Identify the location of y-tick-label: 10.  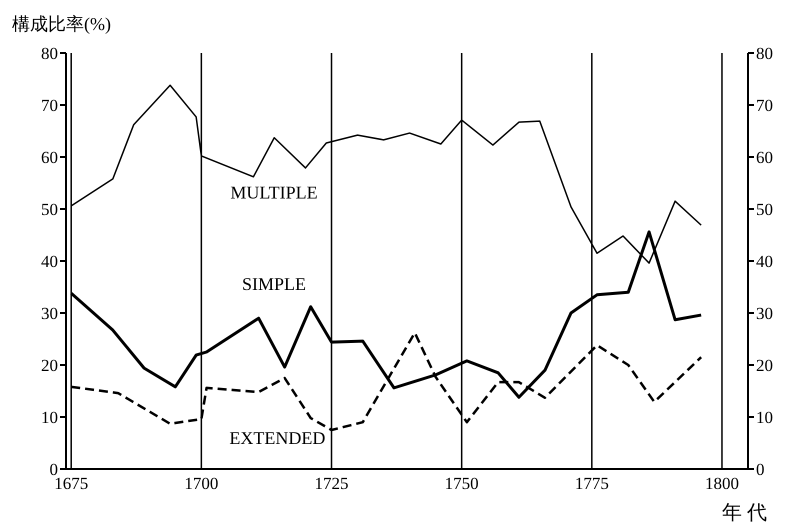
(49, 418).